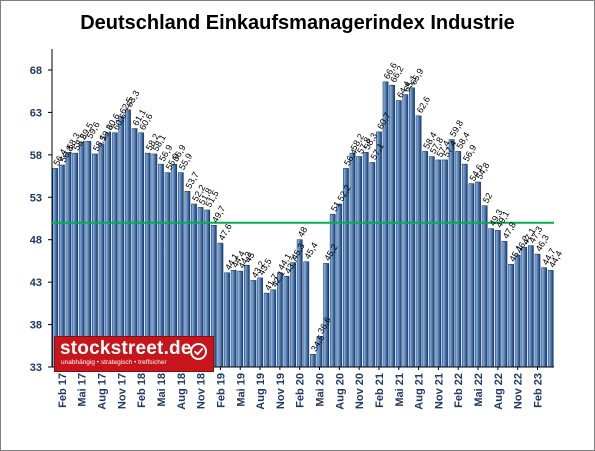 The width and height of the screenshot is (595, 451). What do you see at coordinates (225, 232) in the screenshot?
I see `data-label: 47,6` at bounding box center [225, 232].